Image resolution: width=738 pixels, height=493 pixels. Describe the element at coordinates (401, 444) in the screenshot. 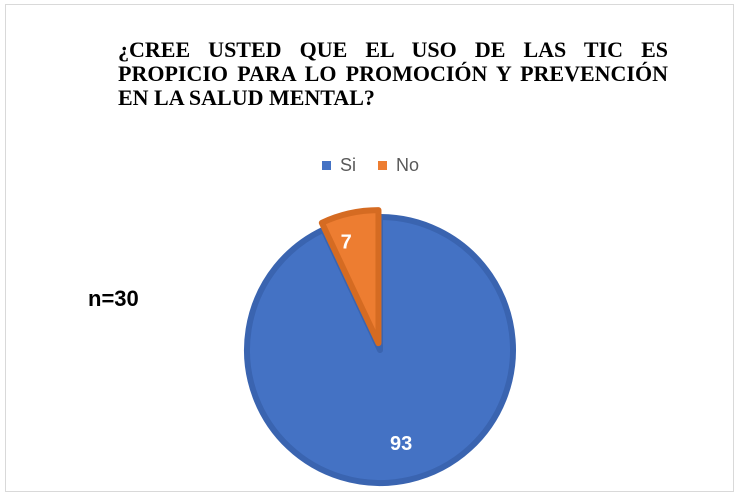

I see `data-label: 93` at that location.